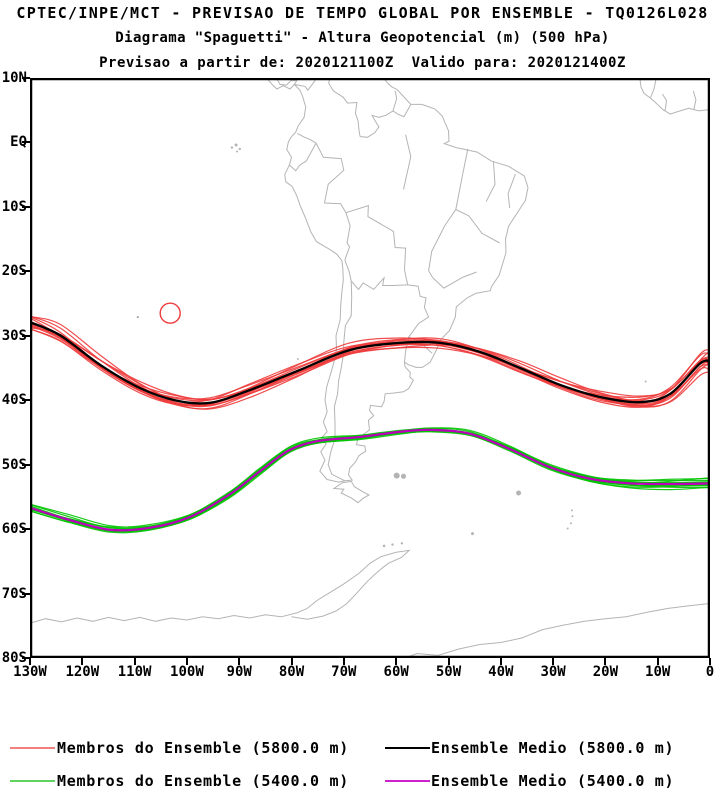 Image resolution: width=725 pixels, height=792 pixels. What do you see at coordinates (14, 78) in the screenshot?
I see `y-axis-label: 10N` at bounding box center [14, 78].